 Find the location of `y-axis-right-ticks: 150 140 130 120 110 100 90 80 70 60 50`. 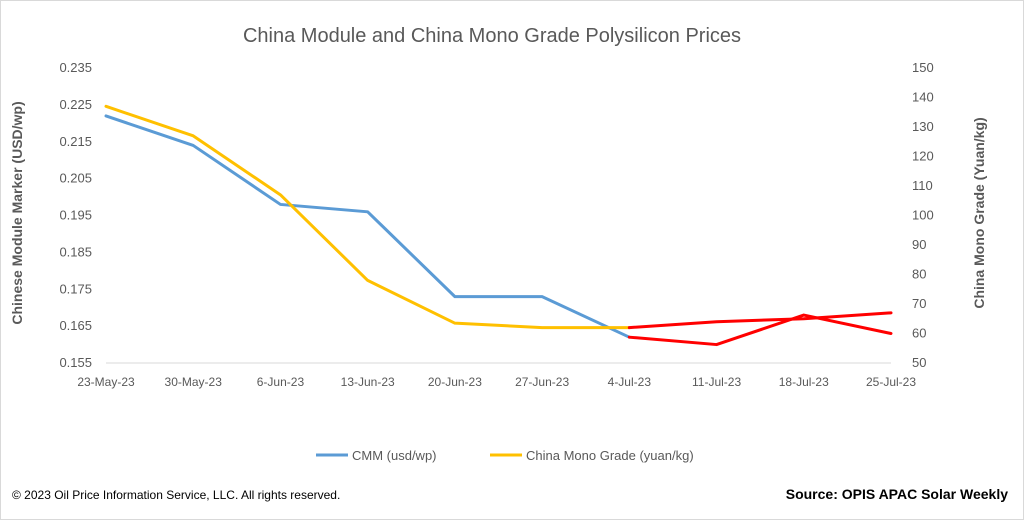

y-axis-right-ticks: 150 140 130 120 110 100 90 80 70 60 50 is located at coordinates (923, 215).